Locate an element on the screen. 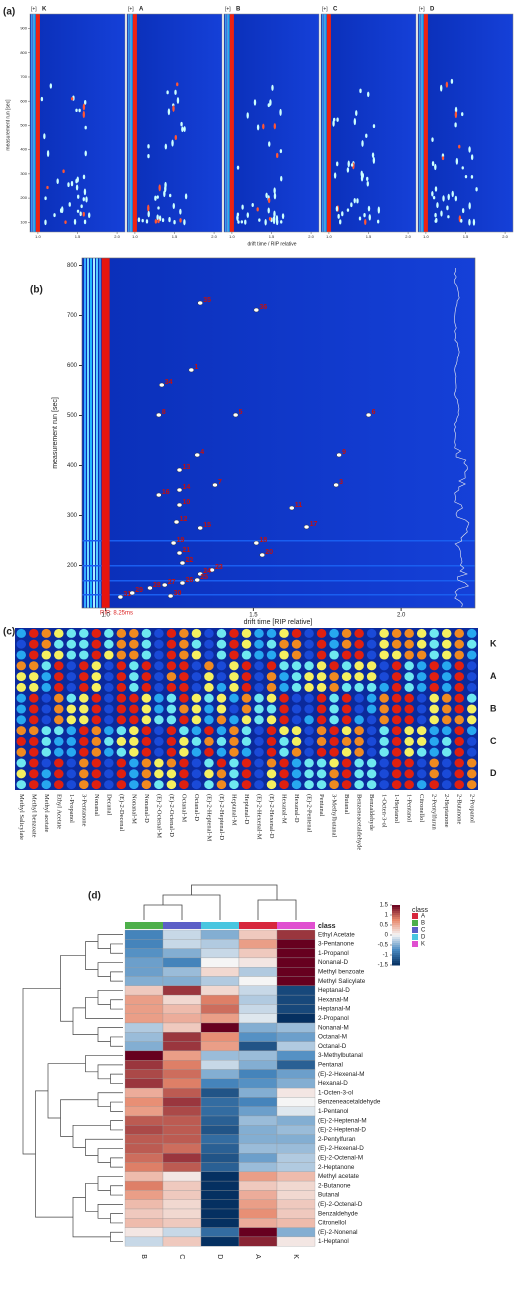  row-dendrogram is located at coordinates (116, 1218).